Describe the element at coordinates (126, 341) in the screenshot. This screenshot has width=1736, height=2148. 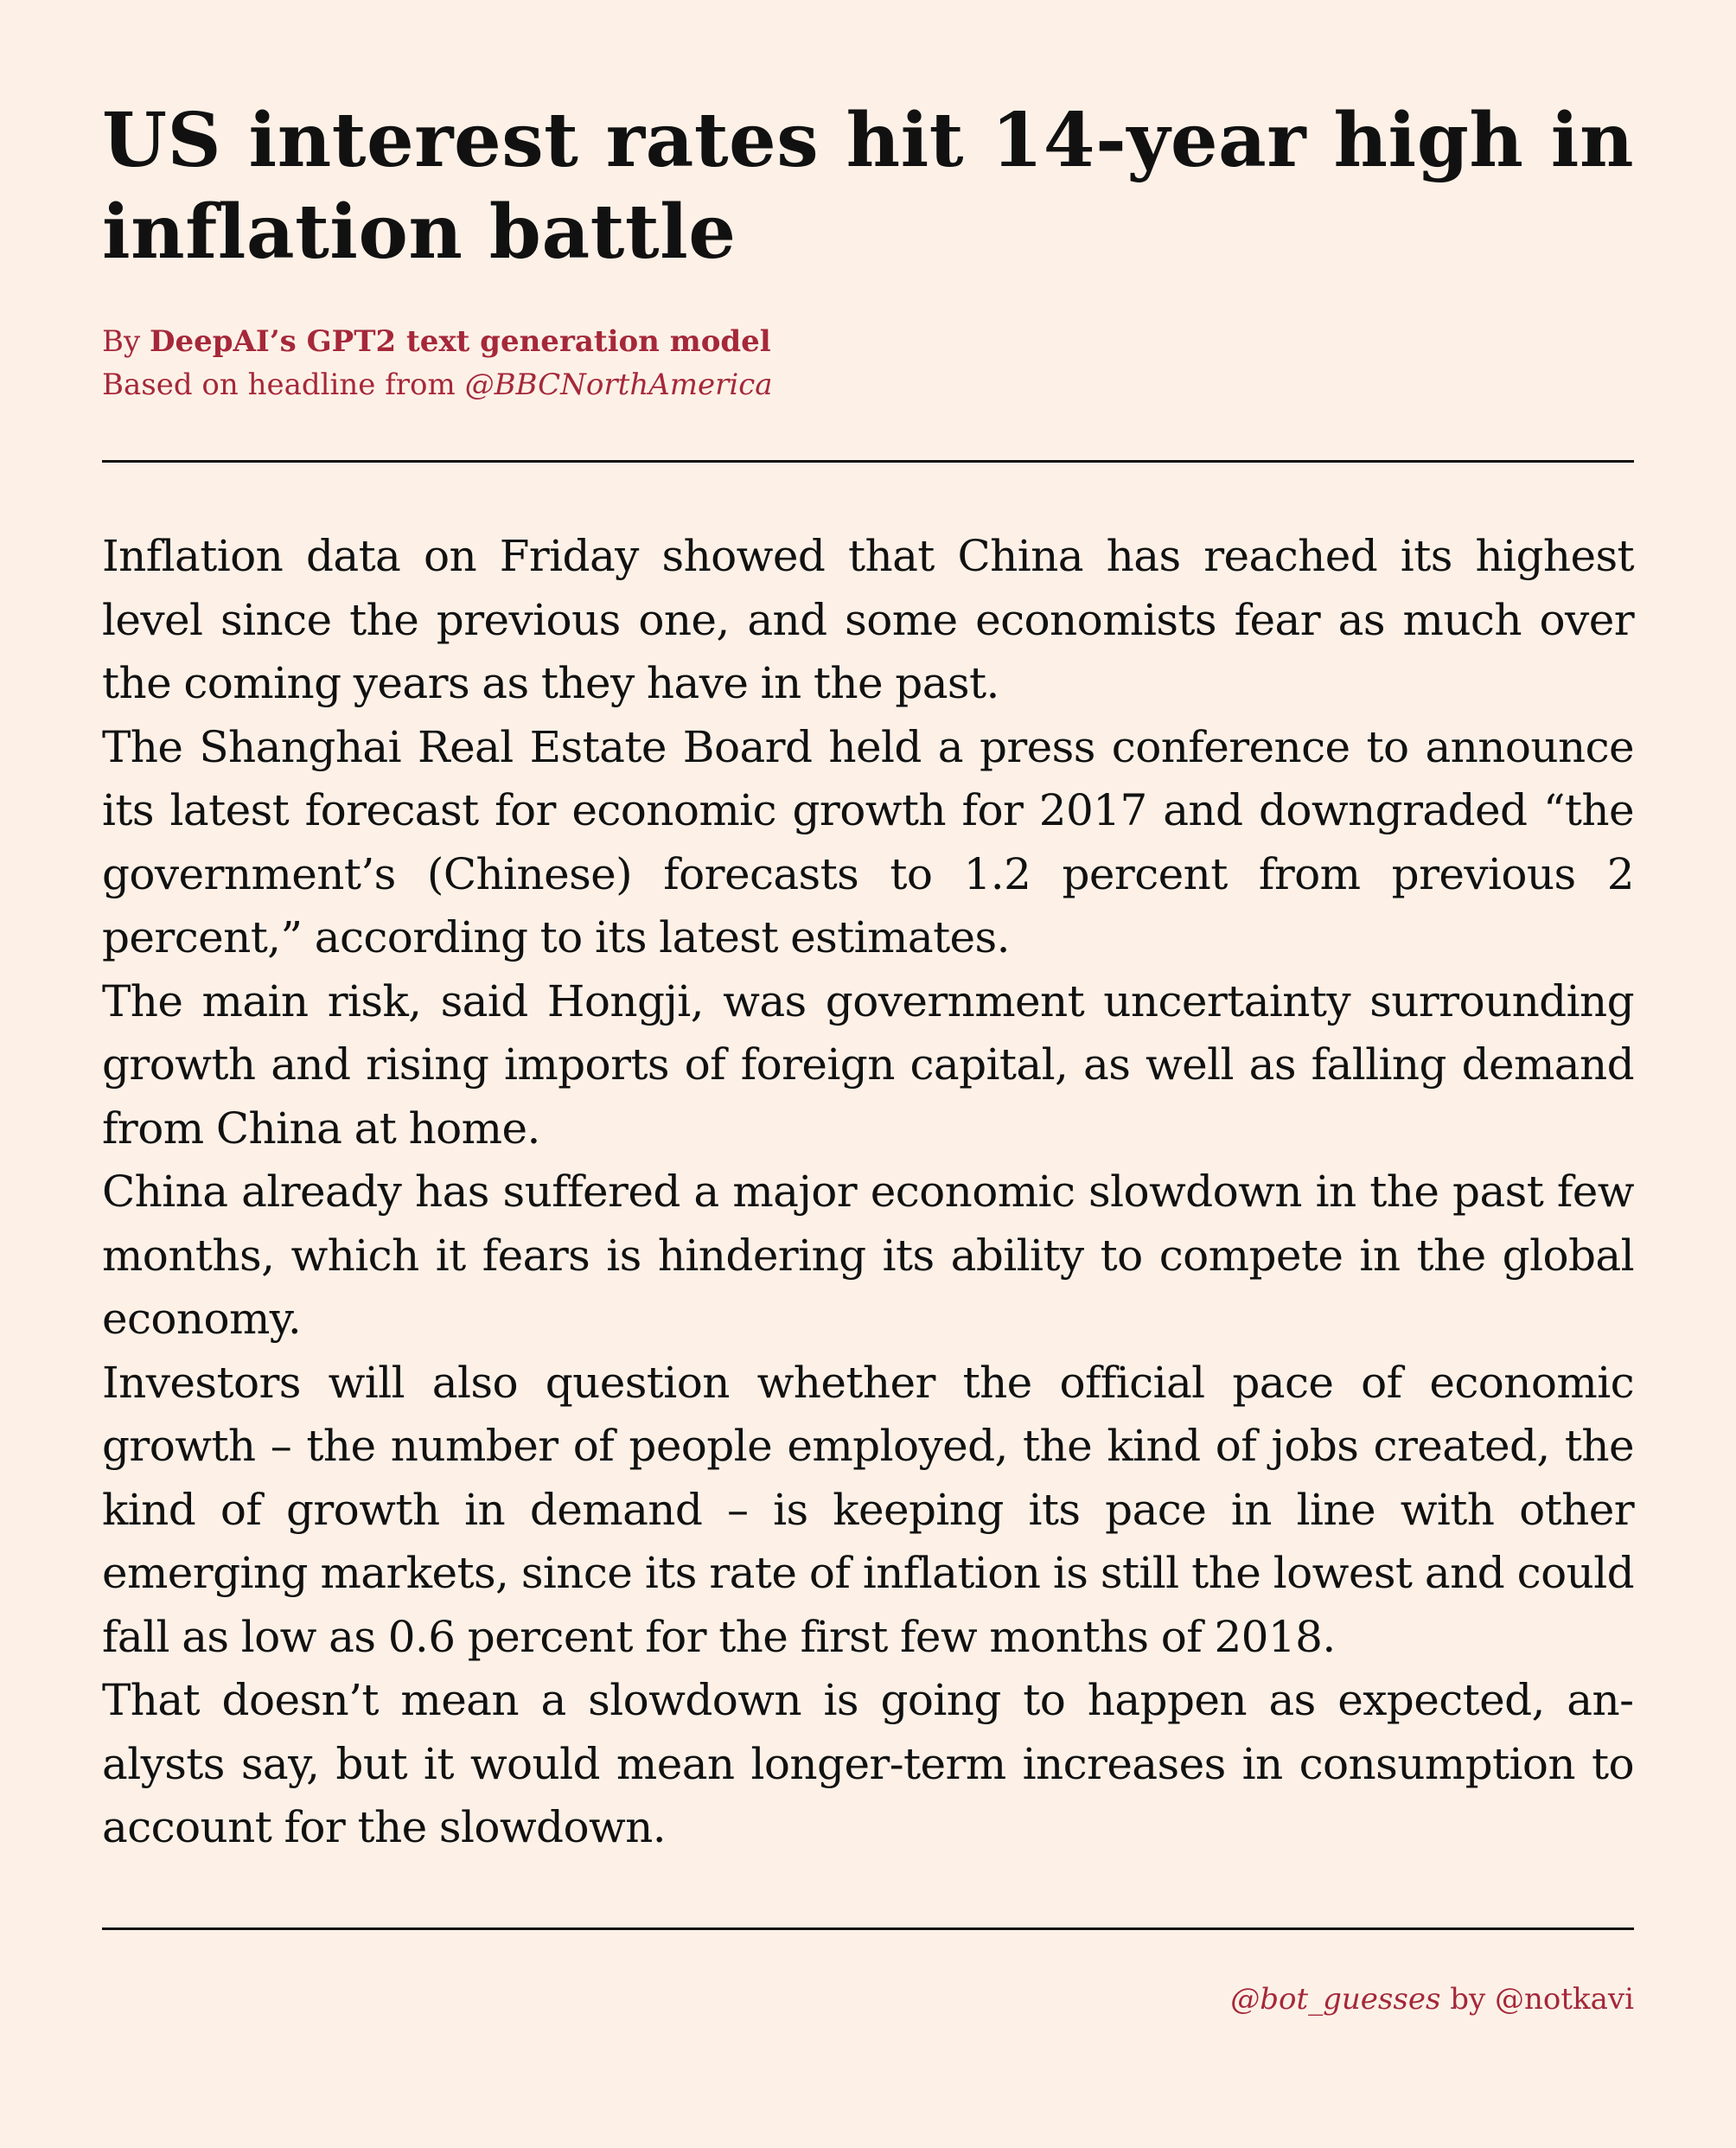
I see `byline-prefix: By` at that location.